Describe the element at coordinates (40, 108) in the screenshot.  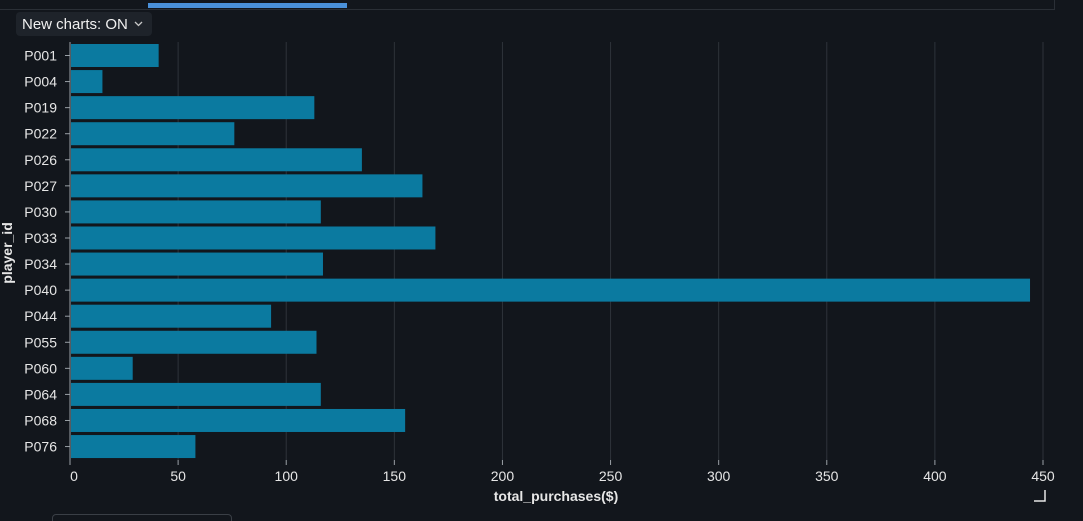
I see `y-tick-label: P019` at that location.